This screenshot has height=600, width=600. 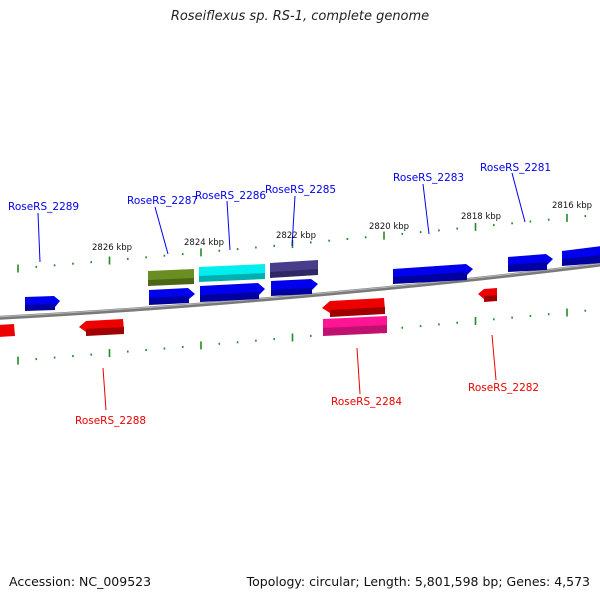 I want to click on gene-label: RoseRS_2282, so click(x=503, y=388).